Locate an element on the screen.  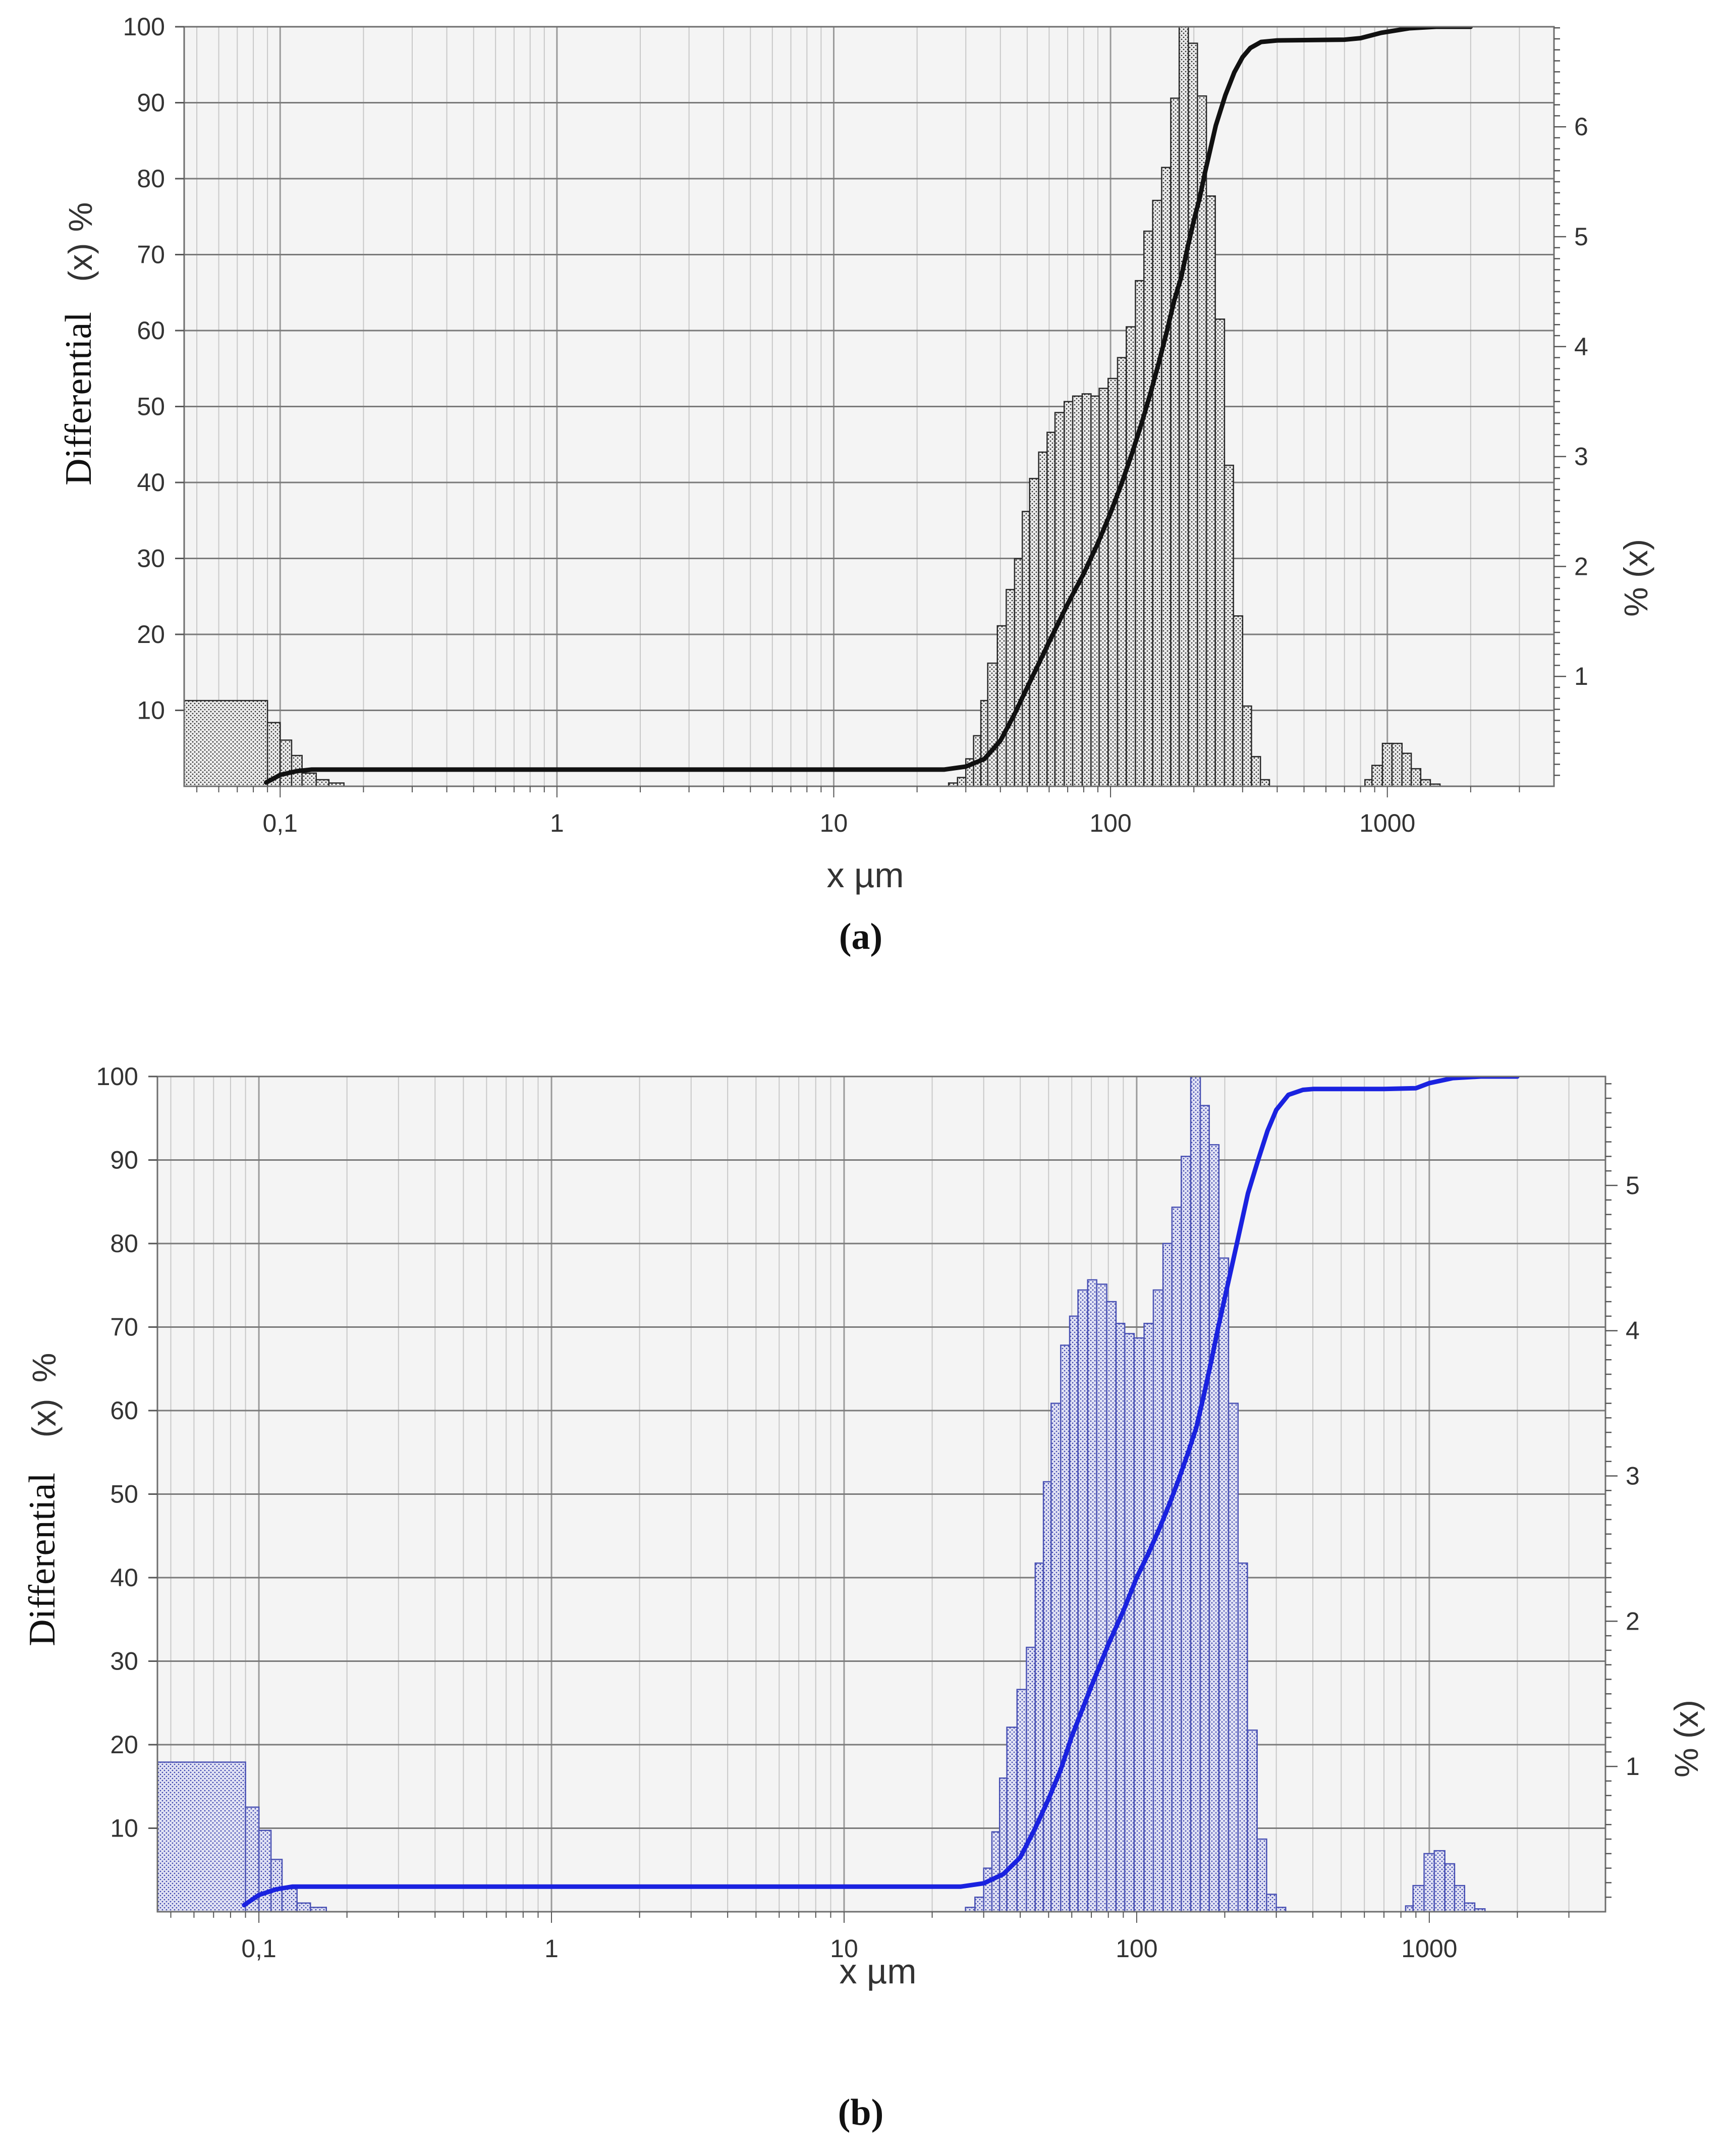
y-left-tick-label: 50 is located at coordinates (151, 407).